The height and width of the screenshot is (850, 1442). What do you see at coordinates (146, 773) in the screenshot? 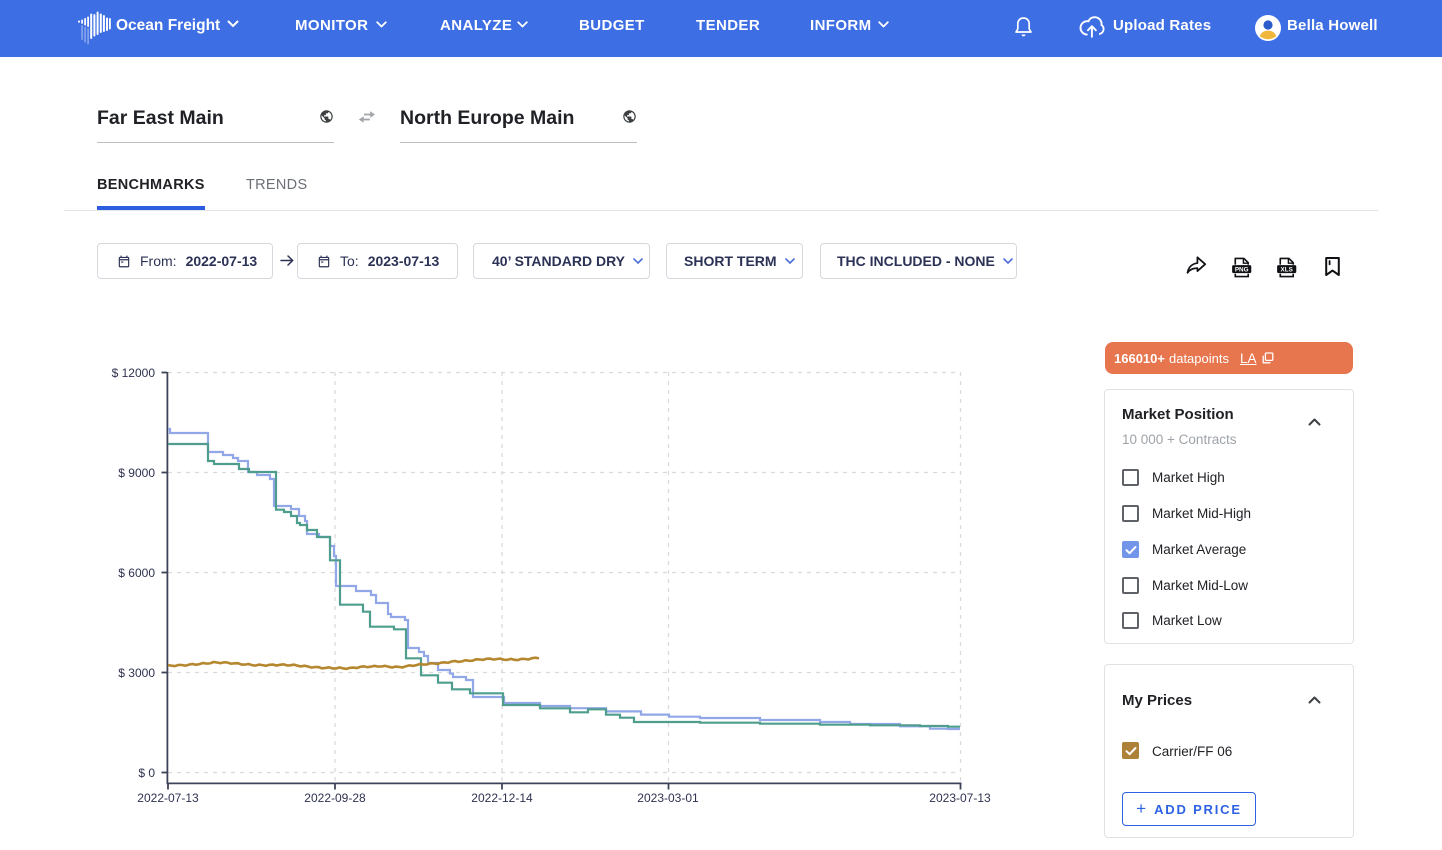
I see `svg-text: $ 0` at bounding box center [146, 773].